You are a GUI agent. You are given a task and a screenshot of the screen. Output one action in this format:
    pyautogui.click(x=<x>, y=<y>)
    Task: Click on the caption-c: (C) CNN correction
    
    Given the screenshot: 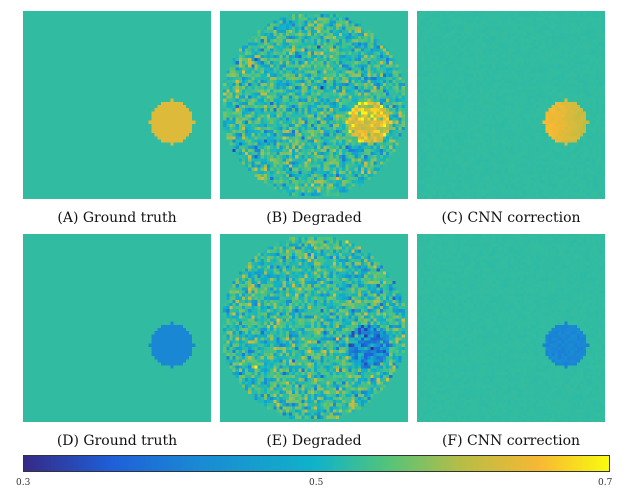 What is the action you would take?
    pyautogui.click(x=511, y=218)
    